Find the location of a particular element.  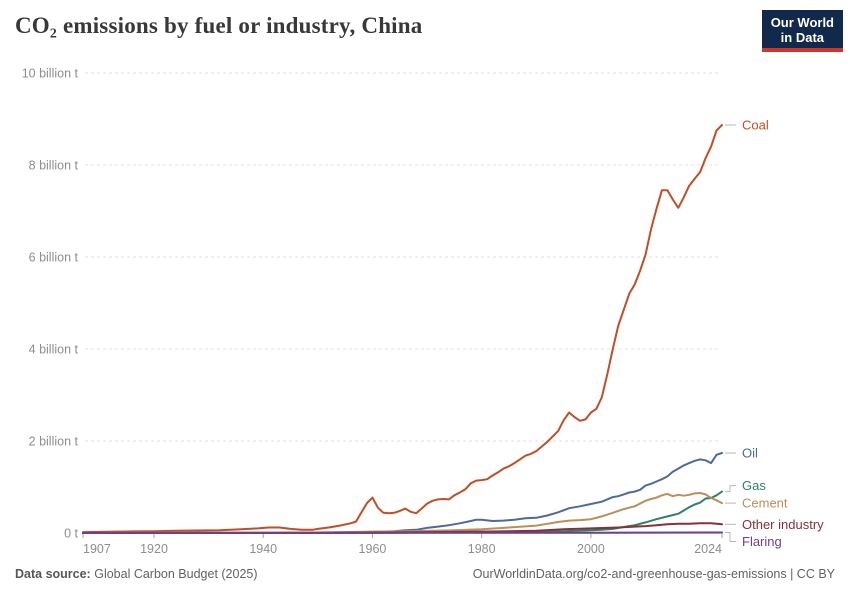

series-label-coal: Coal is located at coordinates (755, 124).